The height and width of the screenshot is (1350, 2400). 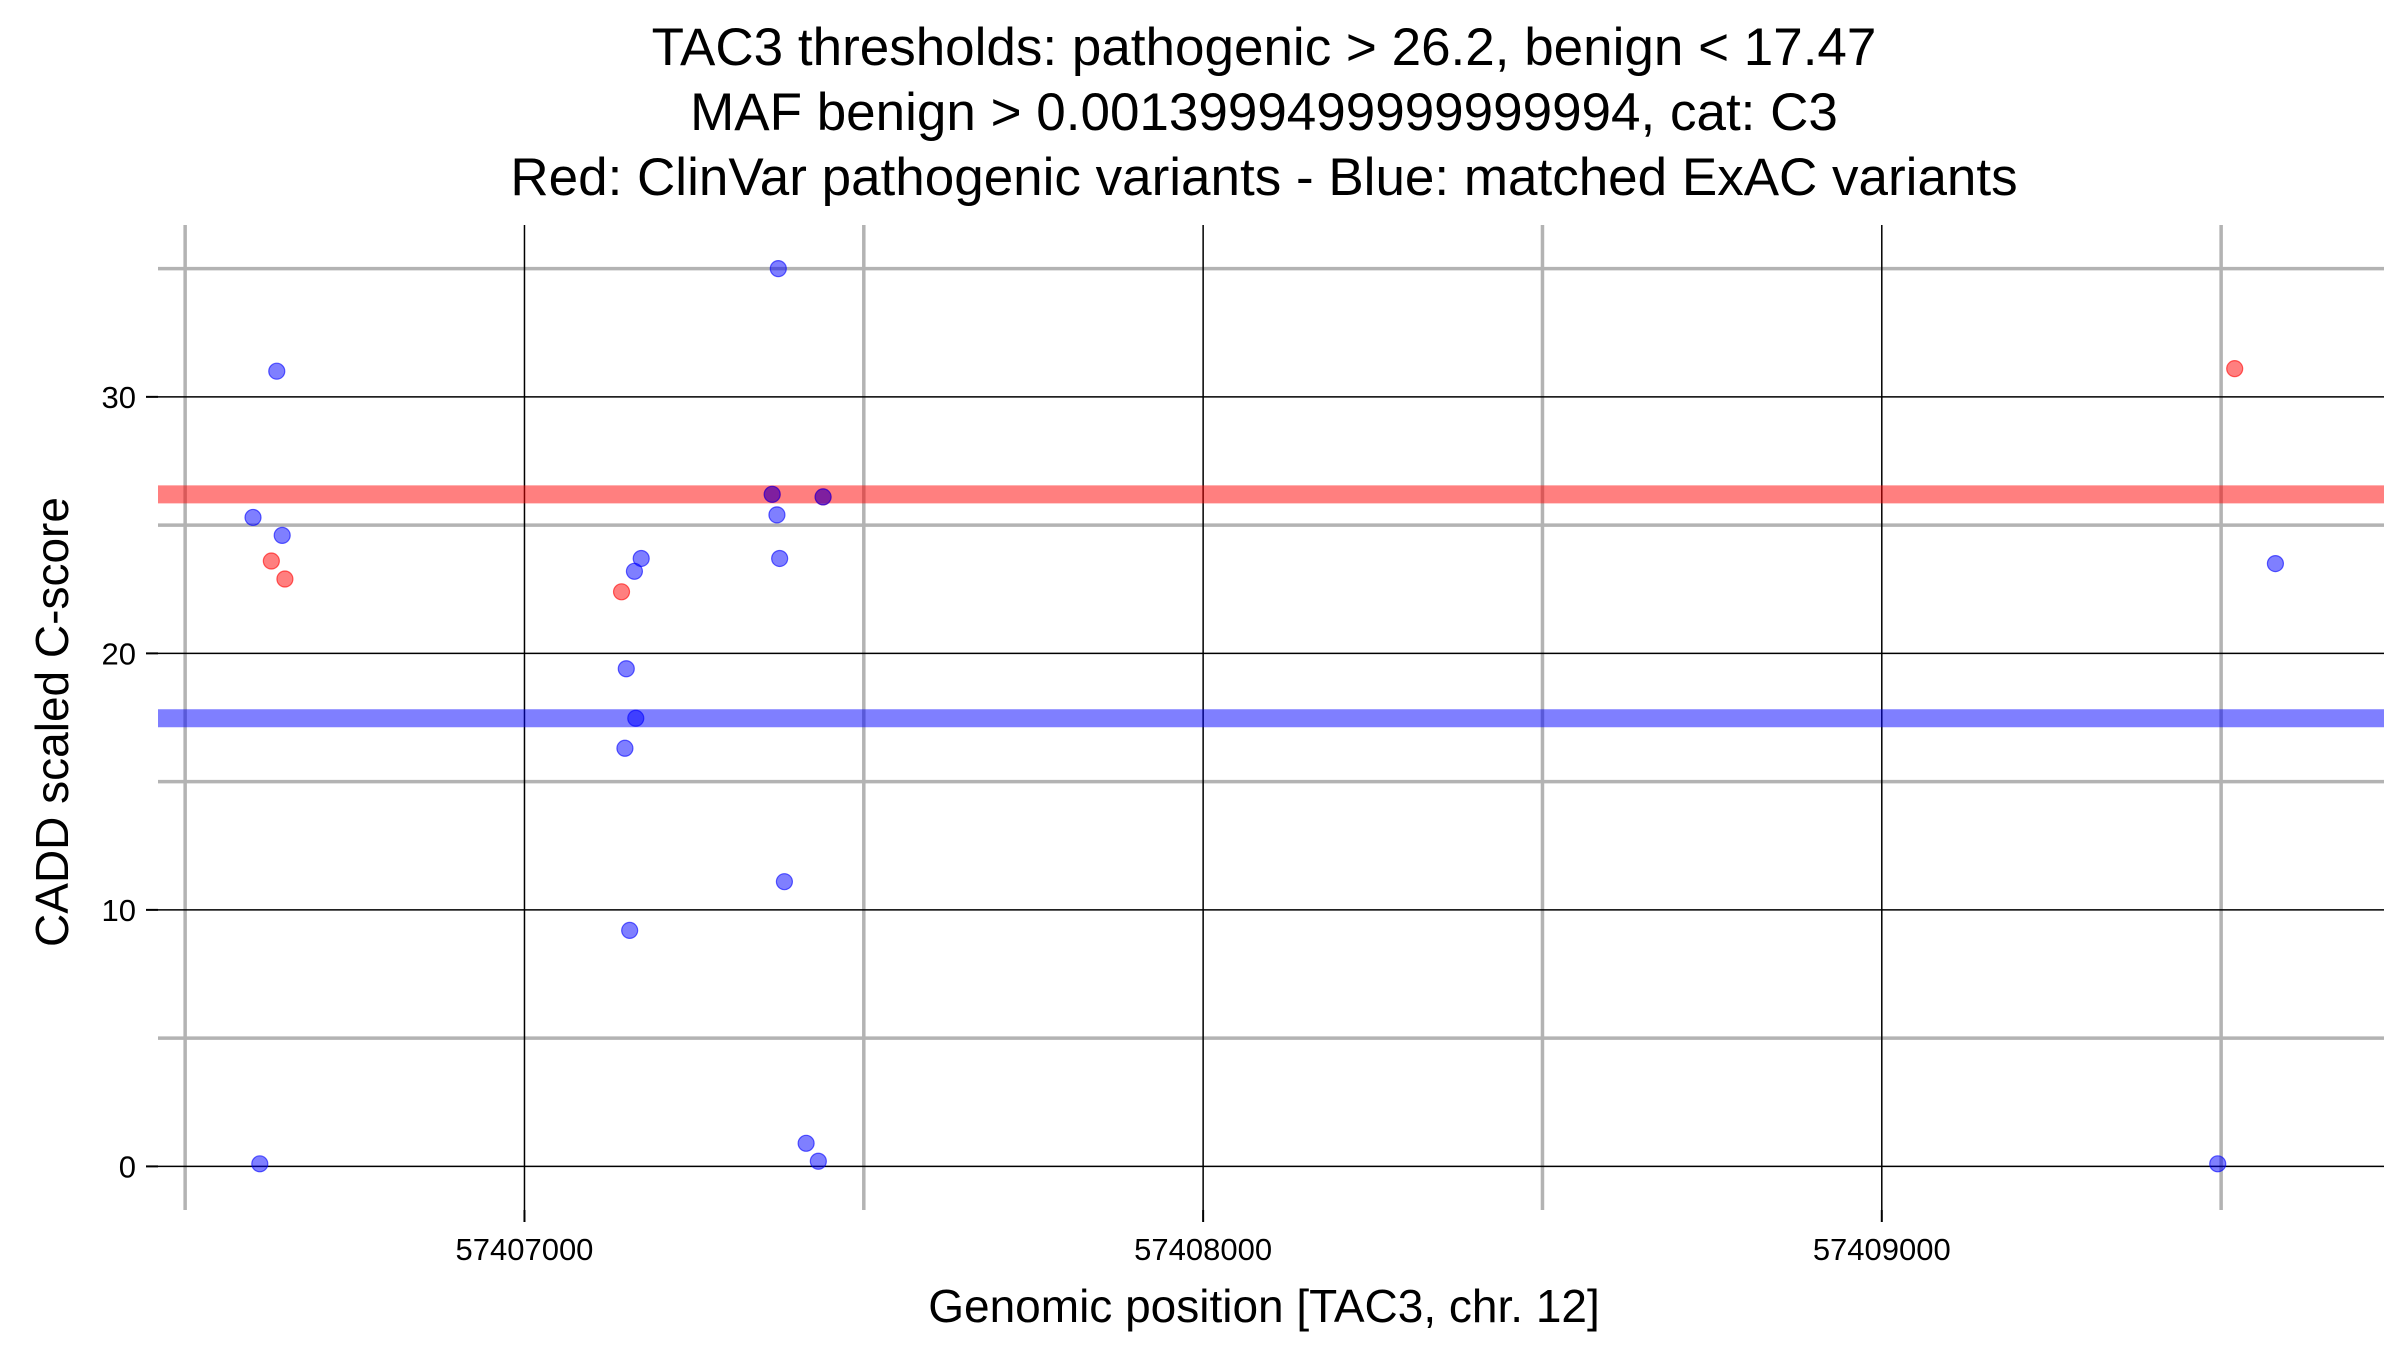 What do you see at coordinates (119, 653) in the screenshot?
I see `y-tick-label: 20` at bounding box center [119, 653].